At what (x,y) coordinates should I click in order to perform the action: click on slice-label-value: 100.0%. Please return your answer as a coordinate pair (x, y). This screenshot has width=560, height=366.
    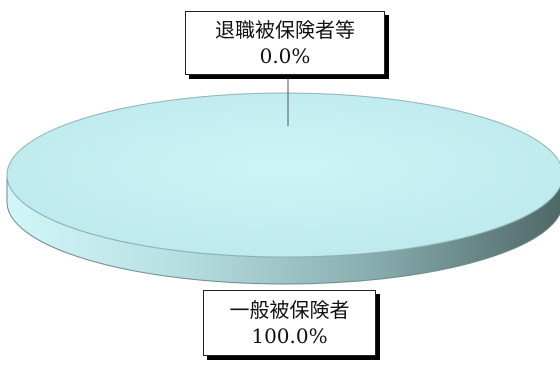
    Looking at the image, I should click on (289, 336).